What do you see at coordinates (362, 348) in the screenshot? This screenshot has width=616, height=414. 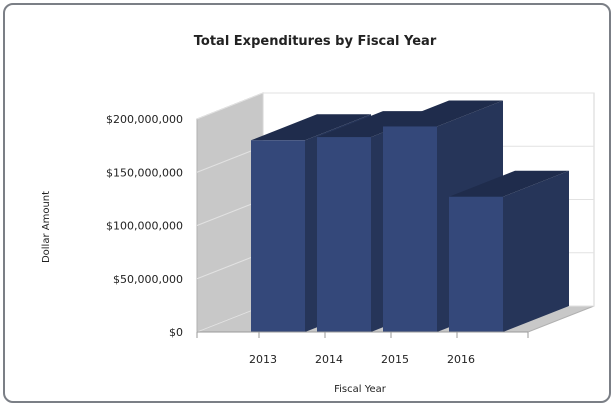 I see `x-axis-ticks: 2013 2014 2015 2016` at bounding box center [362, 348].